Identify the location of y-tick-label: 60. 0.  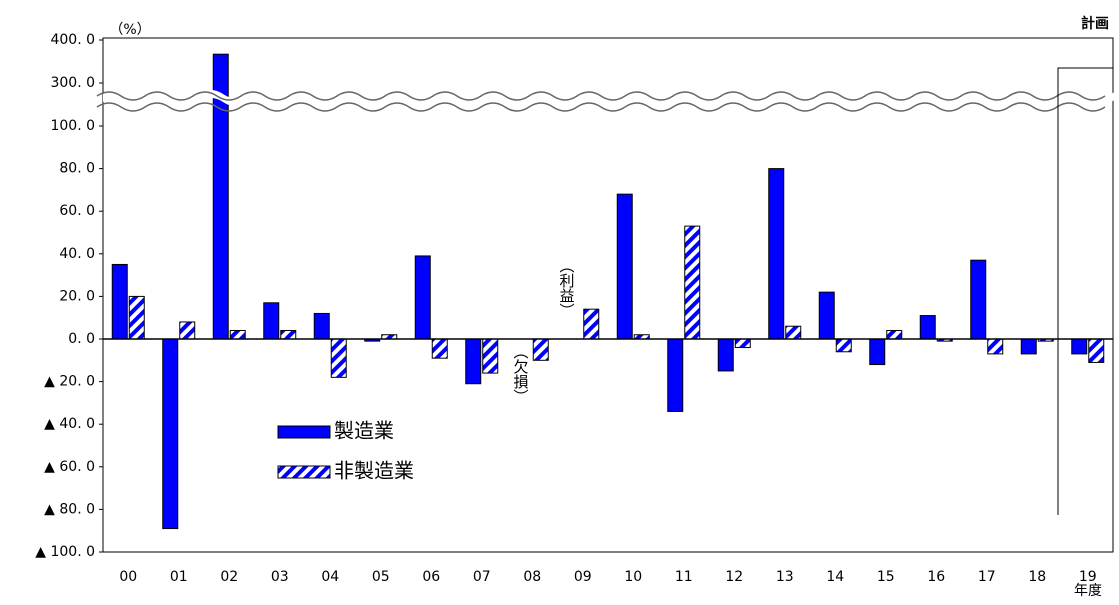
(77, 211).